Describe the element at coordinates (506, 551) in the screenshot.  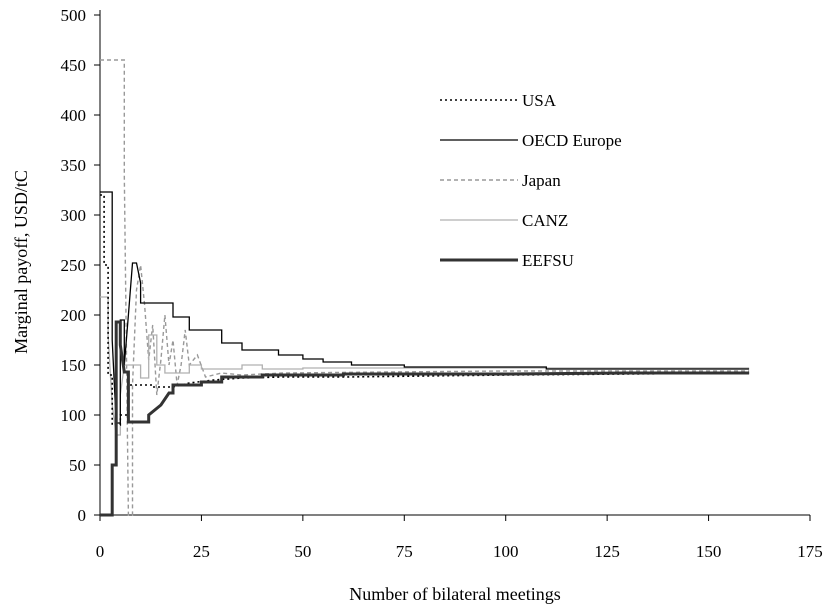
I see `x-tick-label: 100` at that location.